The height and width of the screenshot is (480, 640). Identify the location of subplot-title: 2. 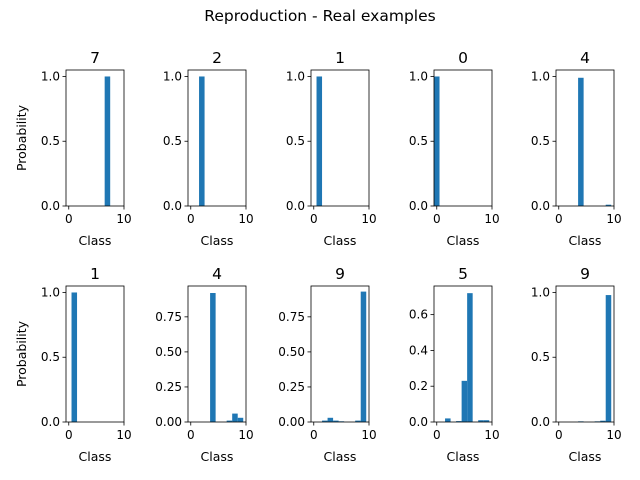
(217, 58).